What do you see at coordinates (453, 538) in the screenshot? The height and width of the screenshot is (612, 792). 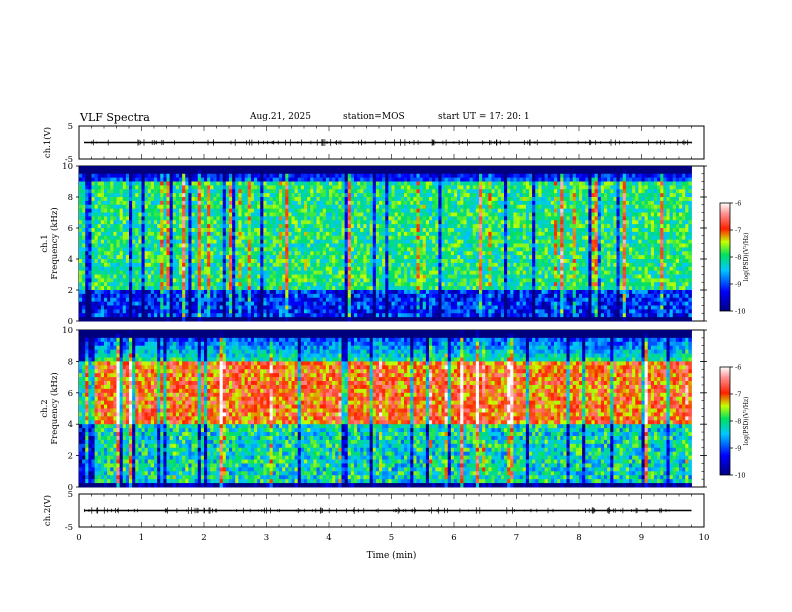 I see `x-tick-label: 6` at bounding box center [453, 538].